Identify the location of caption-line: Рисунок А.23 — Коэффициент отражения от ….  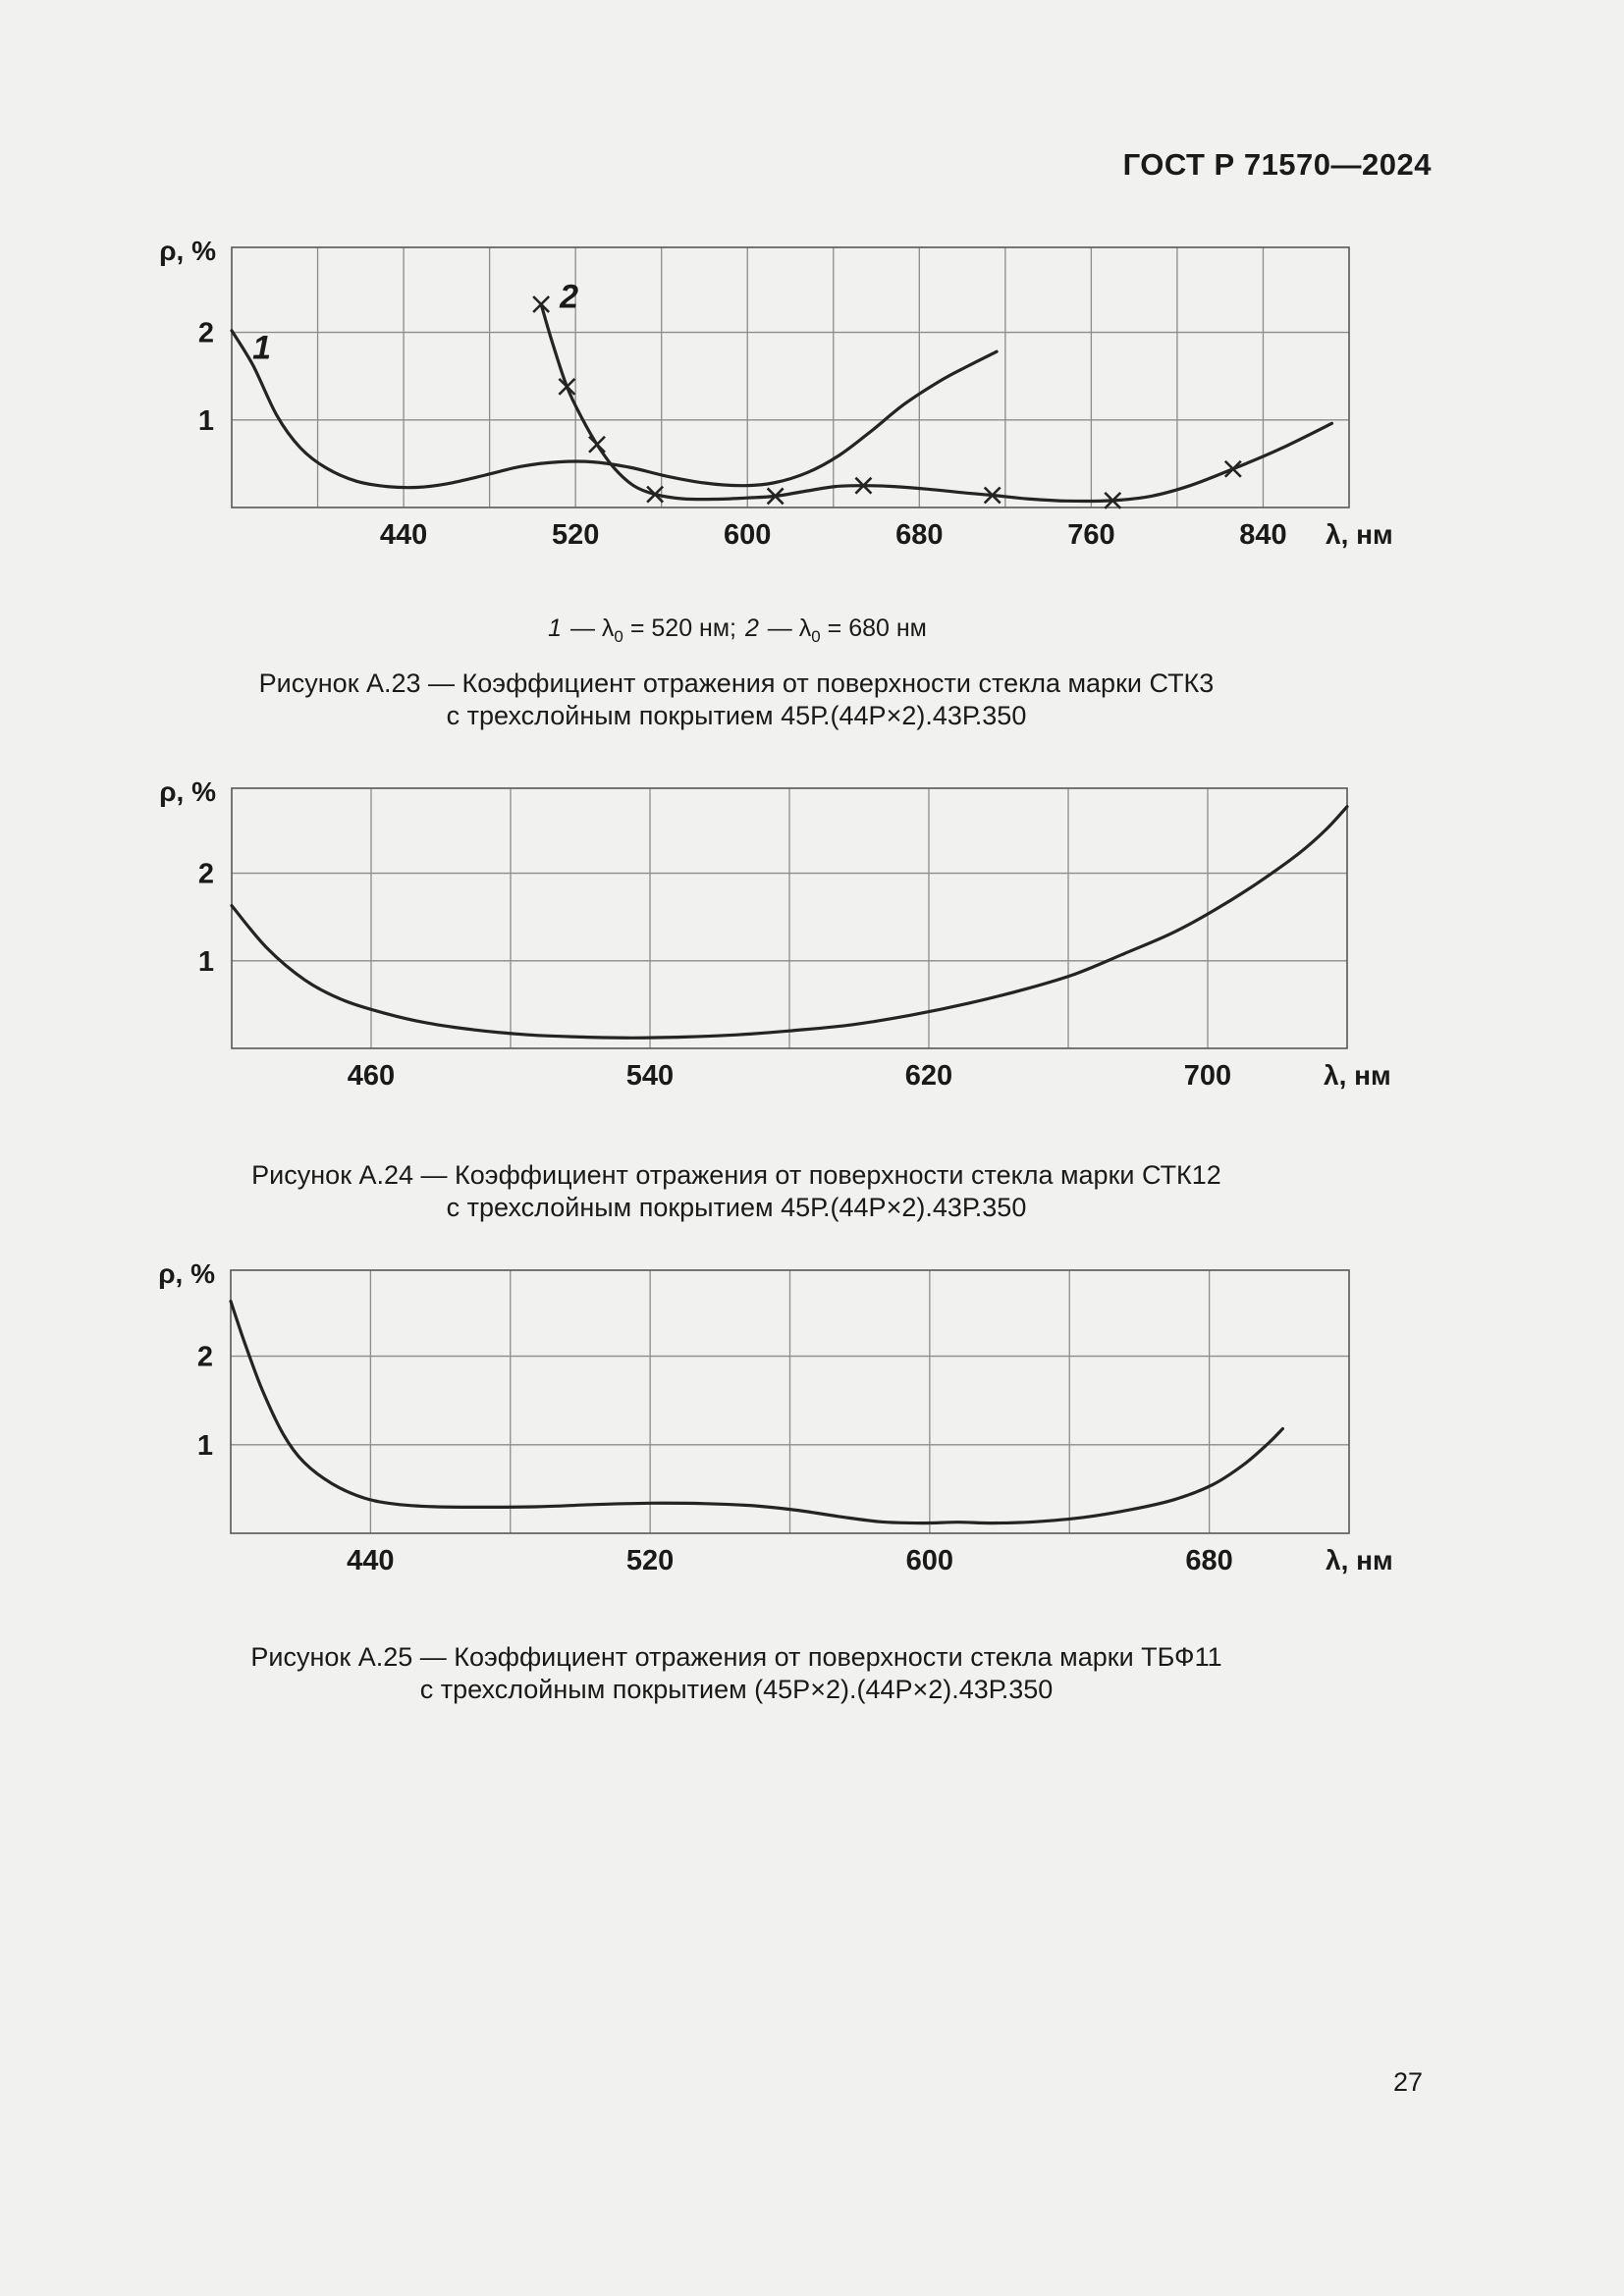
(736, 683).